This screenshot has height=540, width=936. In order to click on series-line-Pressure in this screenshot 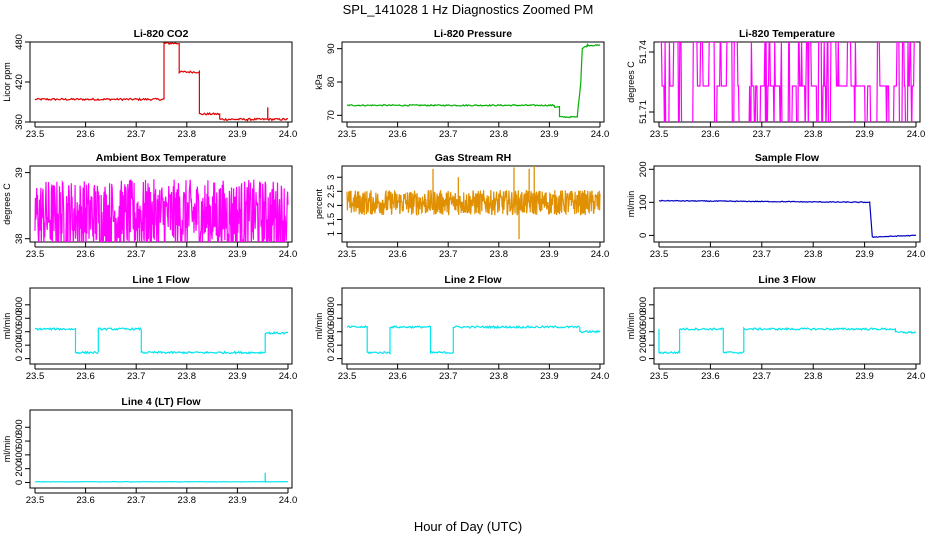, I will do `click(474, 80)`.